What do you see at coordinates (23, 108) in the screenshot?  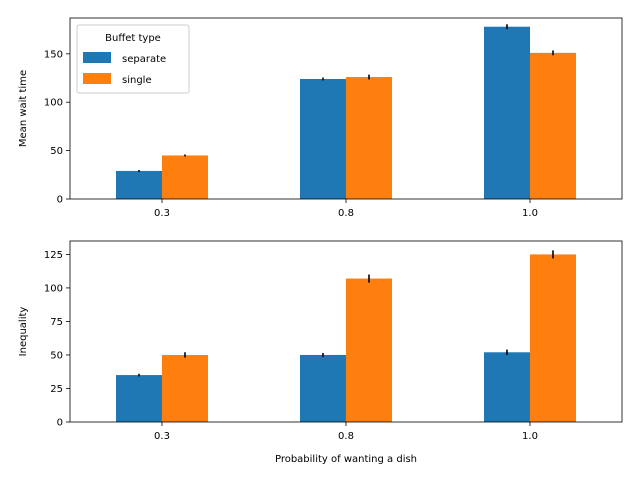 I see `y-axis-label-wait-time: Mean wait time` at bounding box center [23, 108].